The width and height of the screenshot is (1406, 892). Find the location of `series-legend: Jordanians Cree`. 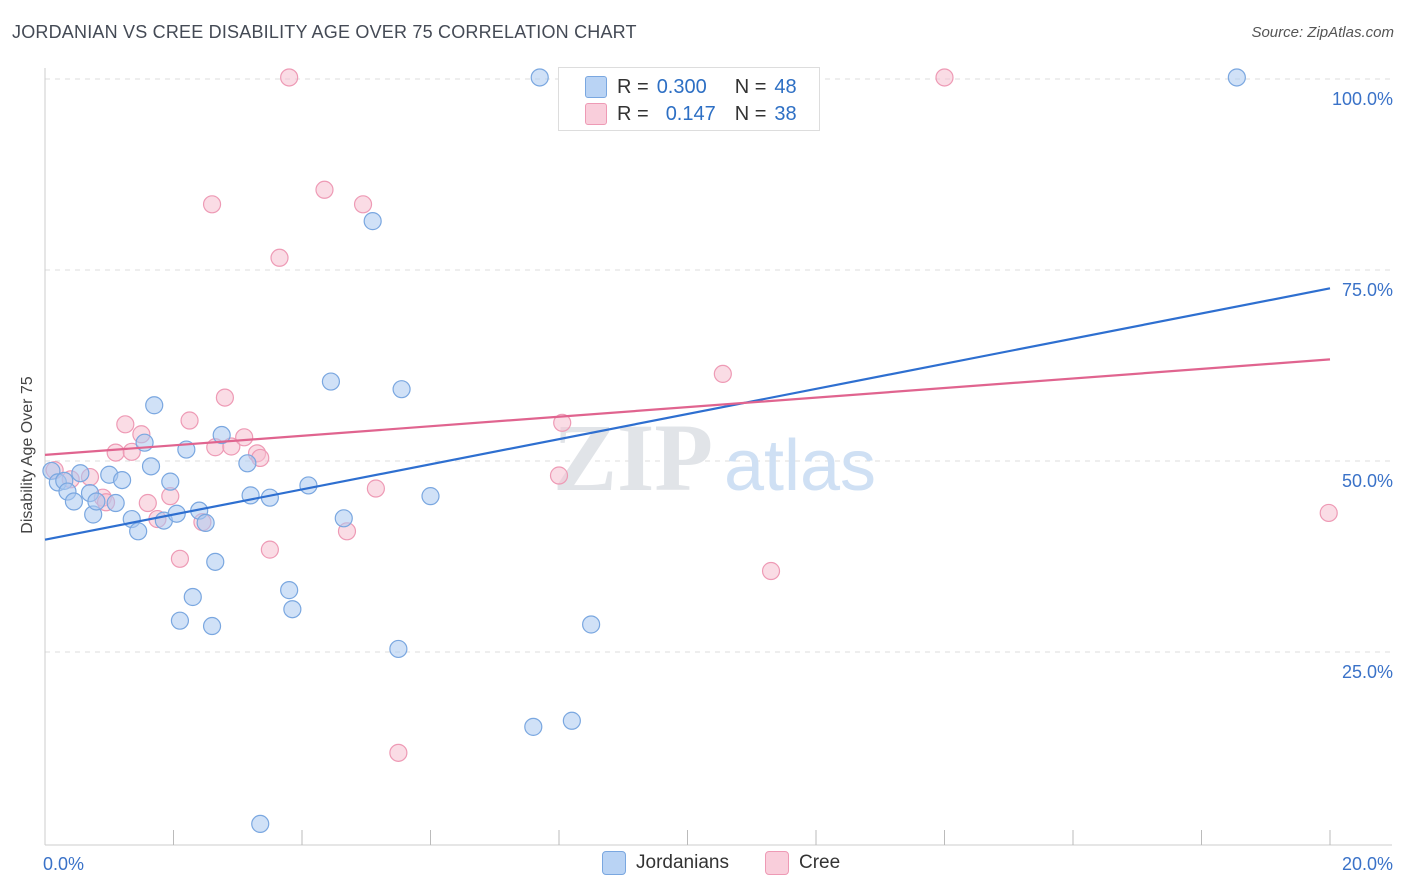

series-legend: Jordanians Cree is located at coordinates (703, 864).